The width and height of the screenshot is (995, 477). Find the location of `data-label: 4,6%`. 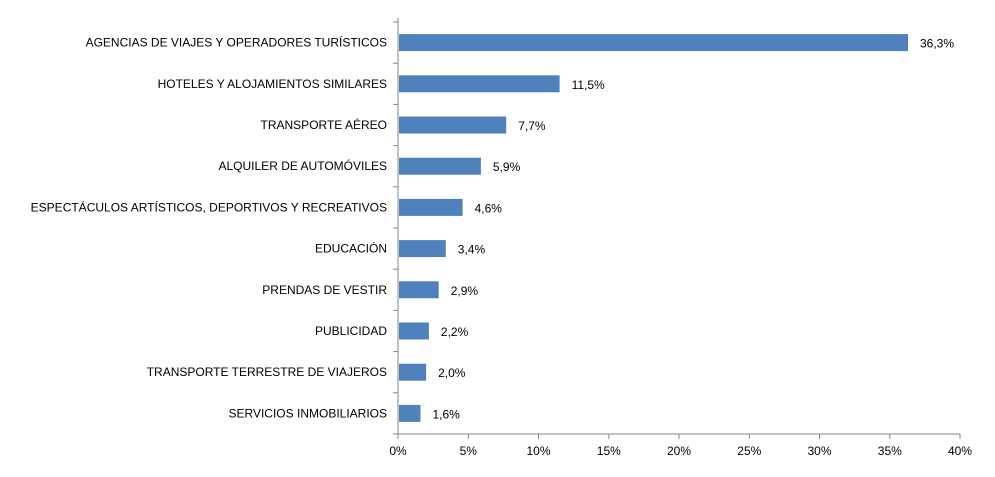

data-label: 4,6% is located at coordinates (489, 208).